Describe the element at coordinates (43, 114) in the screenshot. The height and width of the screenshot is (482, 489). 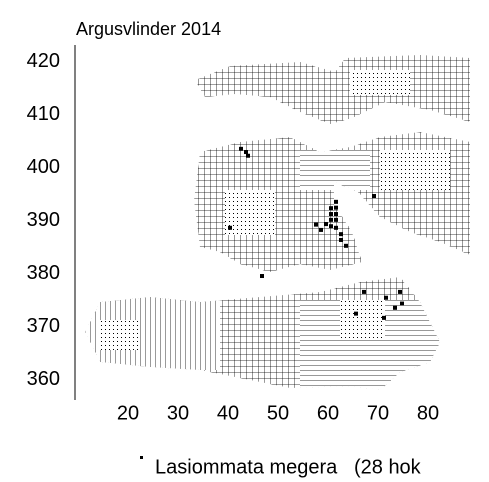
I see `y-tick-label: 410` at that location.